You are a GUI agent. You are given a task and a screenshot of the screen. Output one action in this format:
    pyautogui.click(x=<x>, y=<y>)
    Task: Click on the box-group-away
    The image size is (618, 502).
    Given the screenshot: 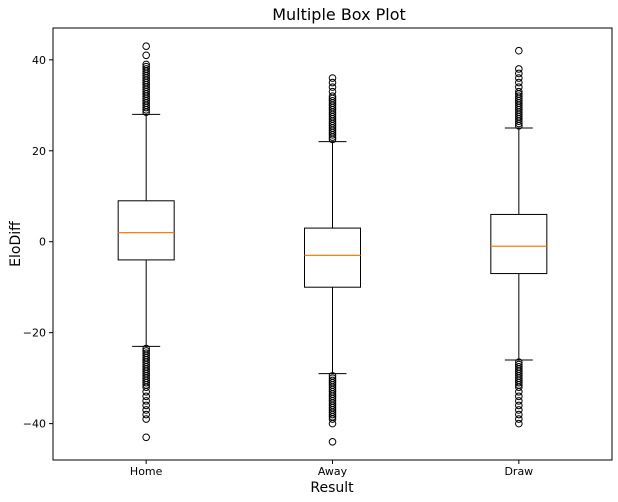 What is the action you would take?
    pyautogui.click(x=332, y=260)
    